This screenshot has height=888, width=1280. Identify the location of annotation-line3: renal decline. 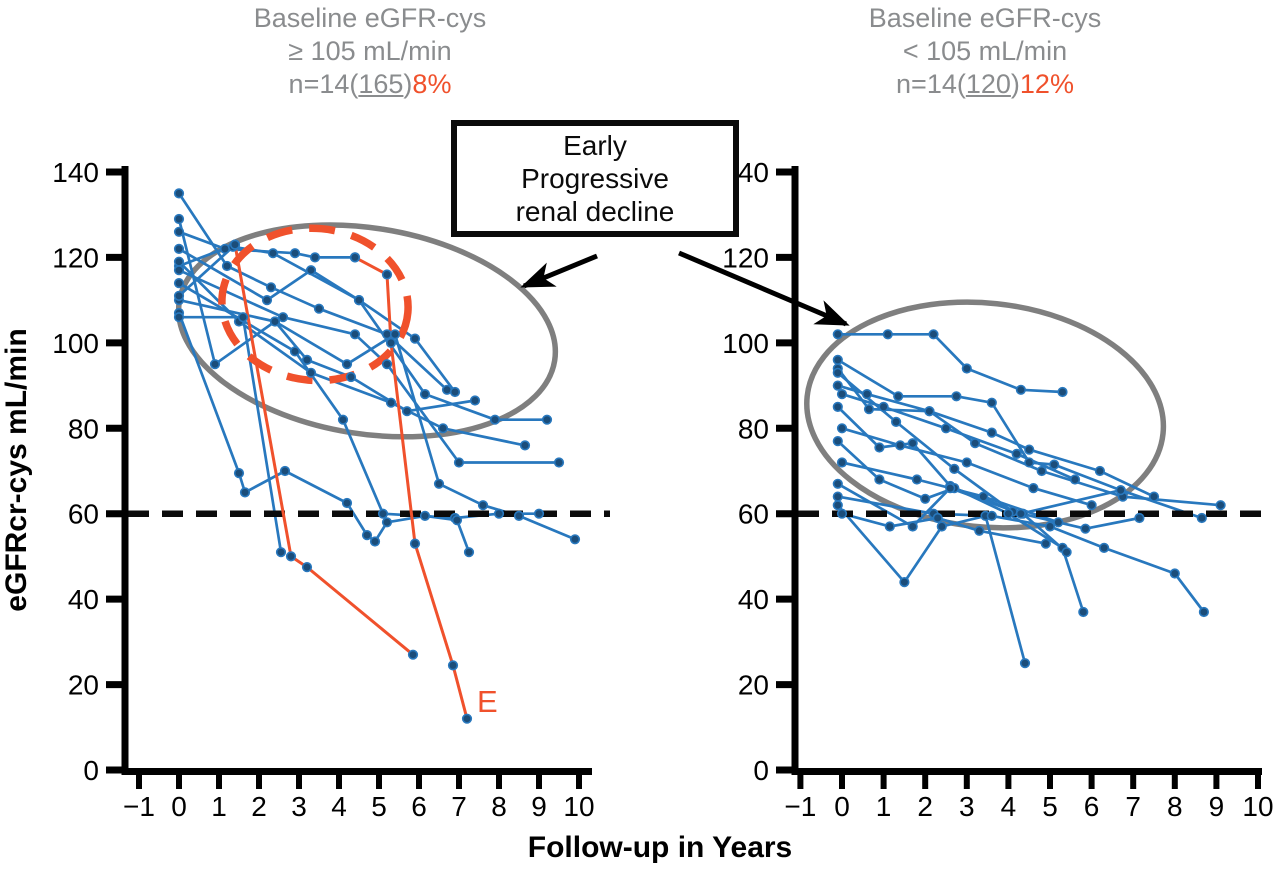
(595, 211).